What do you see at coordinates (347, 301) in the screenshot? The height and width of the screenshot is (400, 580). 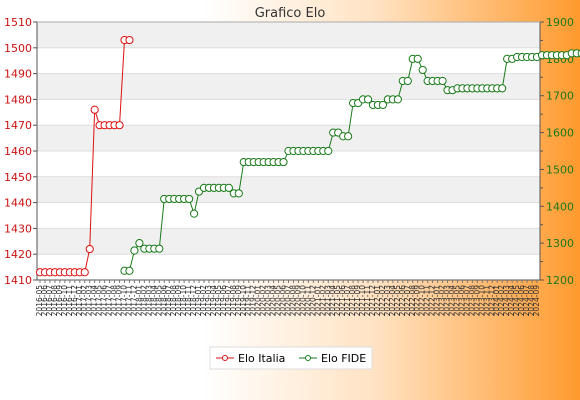 I see `x-tick-label: 2021-07` at bounding box center [347, 301].